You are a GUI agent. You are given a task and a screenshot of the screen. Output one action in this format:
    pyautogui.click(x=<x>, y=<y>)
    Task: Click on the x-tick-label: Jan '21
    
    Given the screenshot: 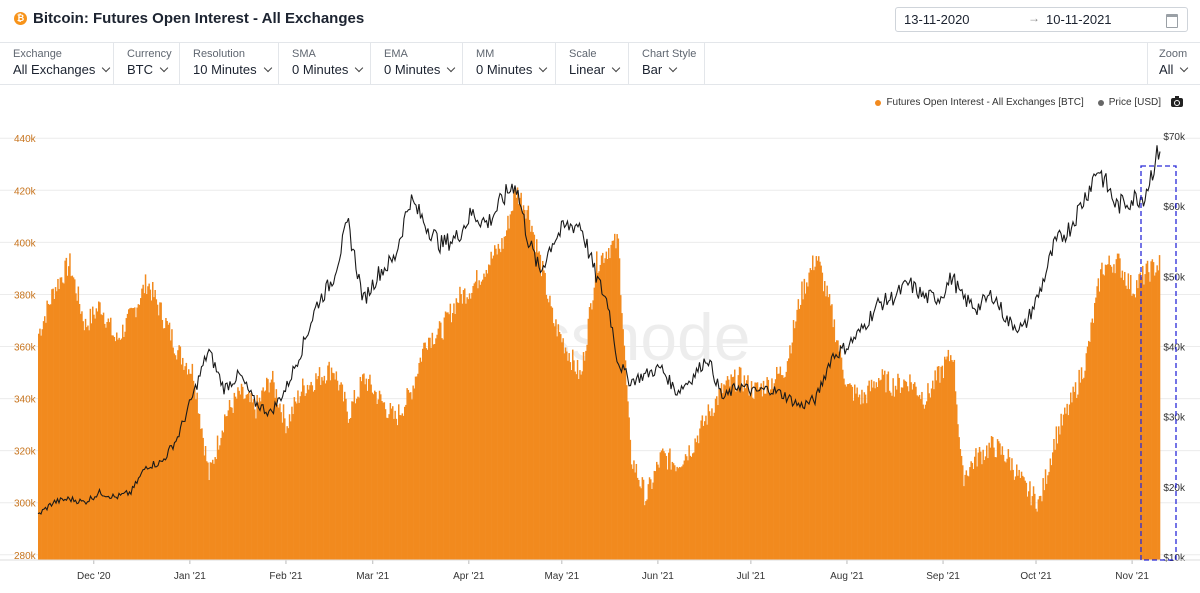 What is the action you would take?
    pyautogui.click(x=190, y=576)
    